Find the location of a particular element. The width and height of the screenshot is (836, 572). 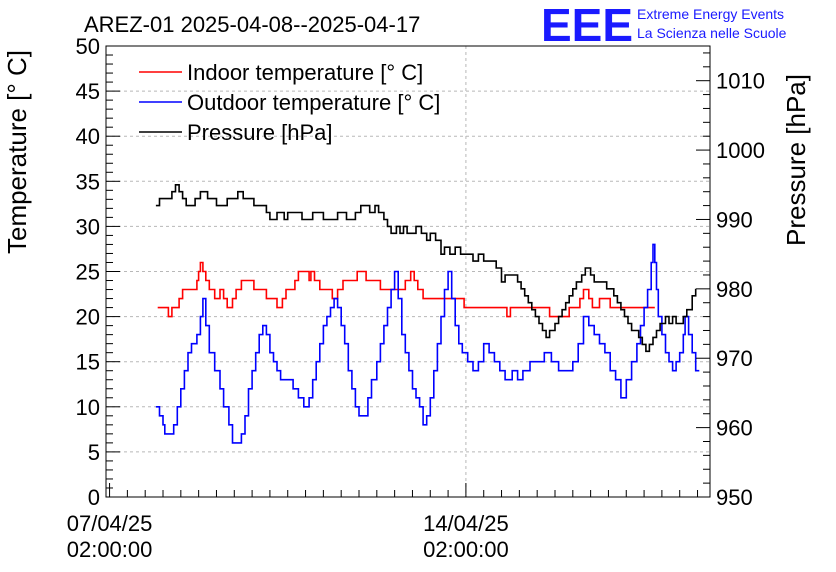

y-left-tick-label: 25 is located at coordinates (88, 272).